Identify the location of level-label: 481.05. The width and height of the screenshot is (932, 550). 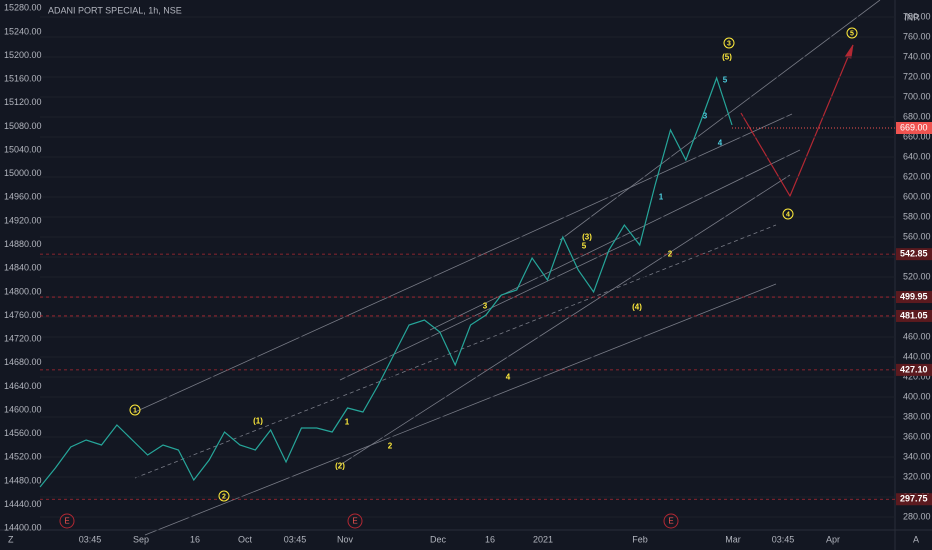
(914, 315).